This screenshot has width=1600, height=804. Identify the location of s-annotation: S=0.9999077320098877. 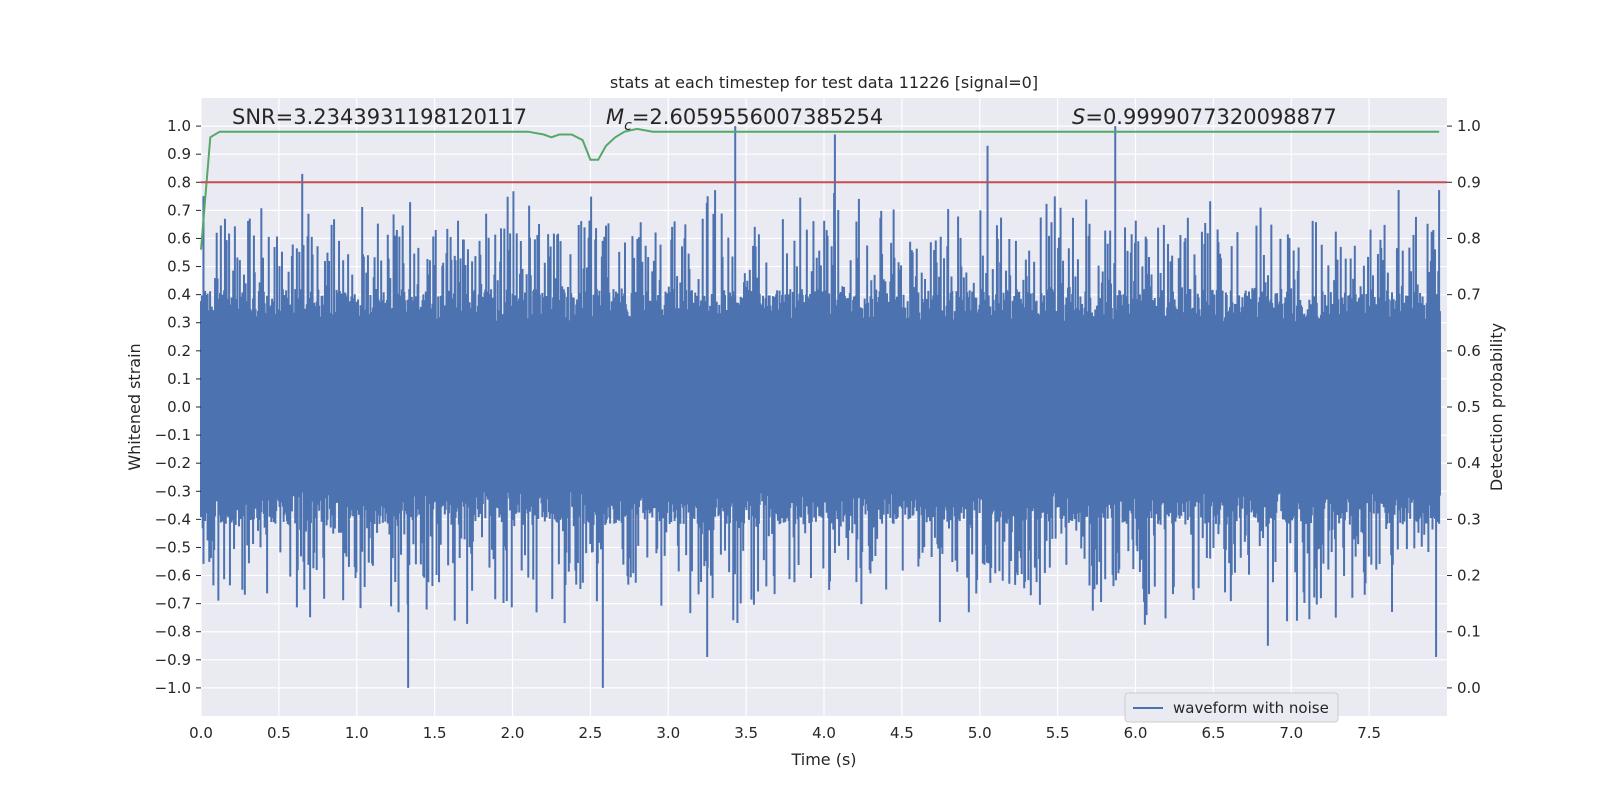
(1204, 117).